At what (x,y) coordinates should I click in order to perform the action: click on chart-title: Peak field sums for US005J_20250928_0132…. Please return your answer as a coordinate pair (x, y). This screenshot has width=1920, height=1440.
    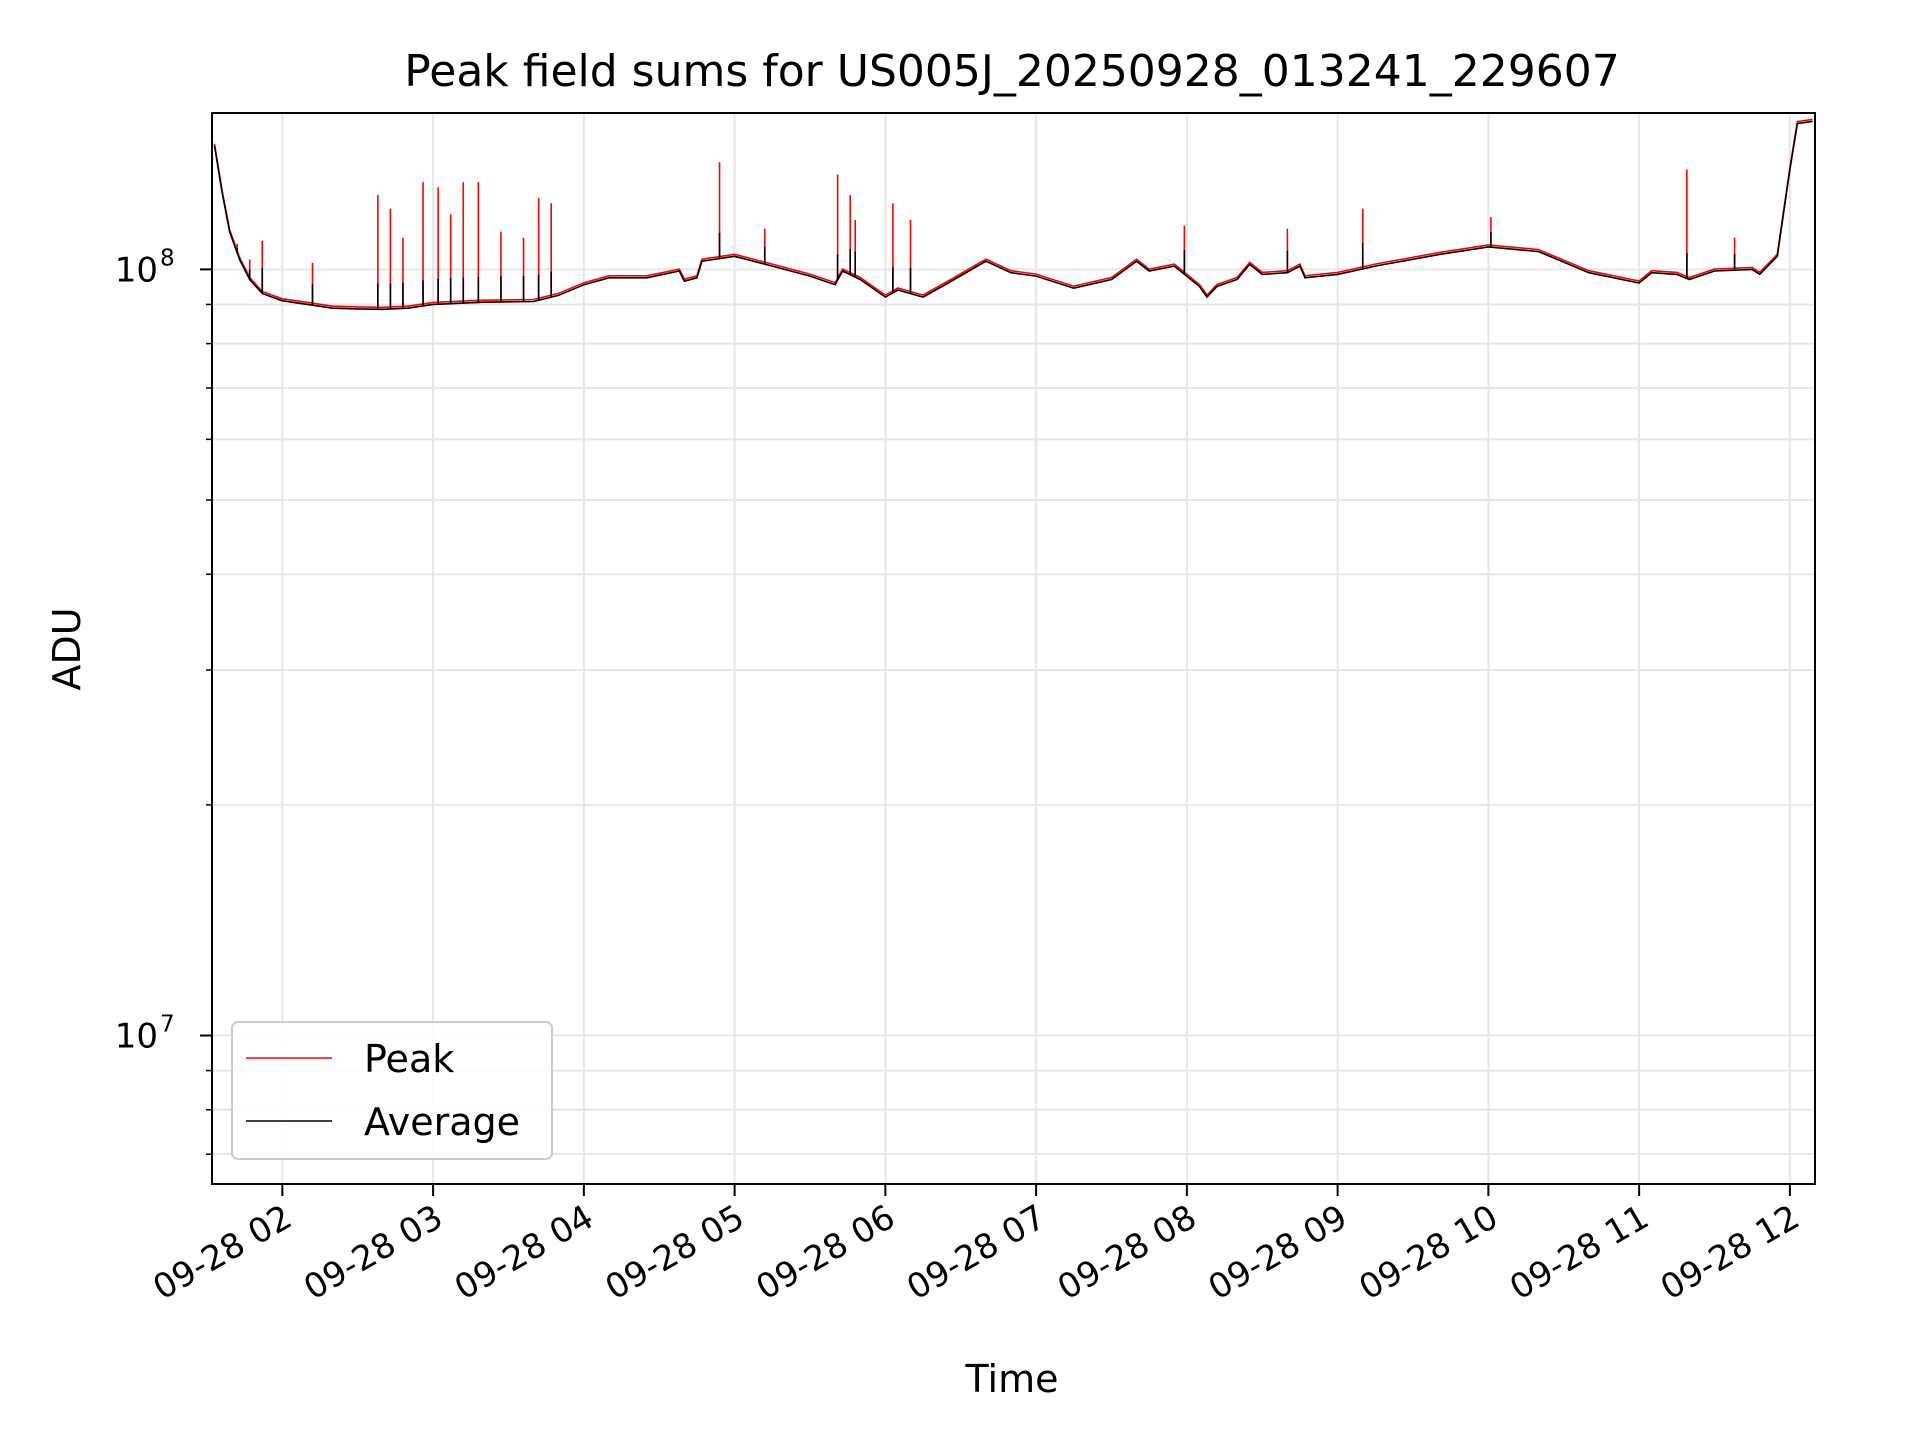
    Looking at the image, I should click on (1011, 71).